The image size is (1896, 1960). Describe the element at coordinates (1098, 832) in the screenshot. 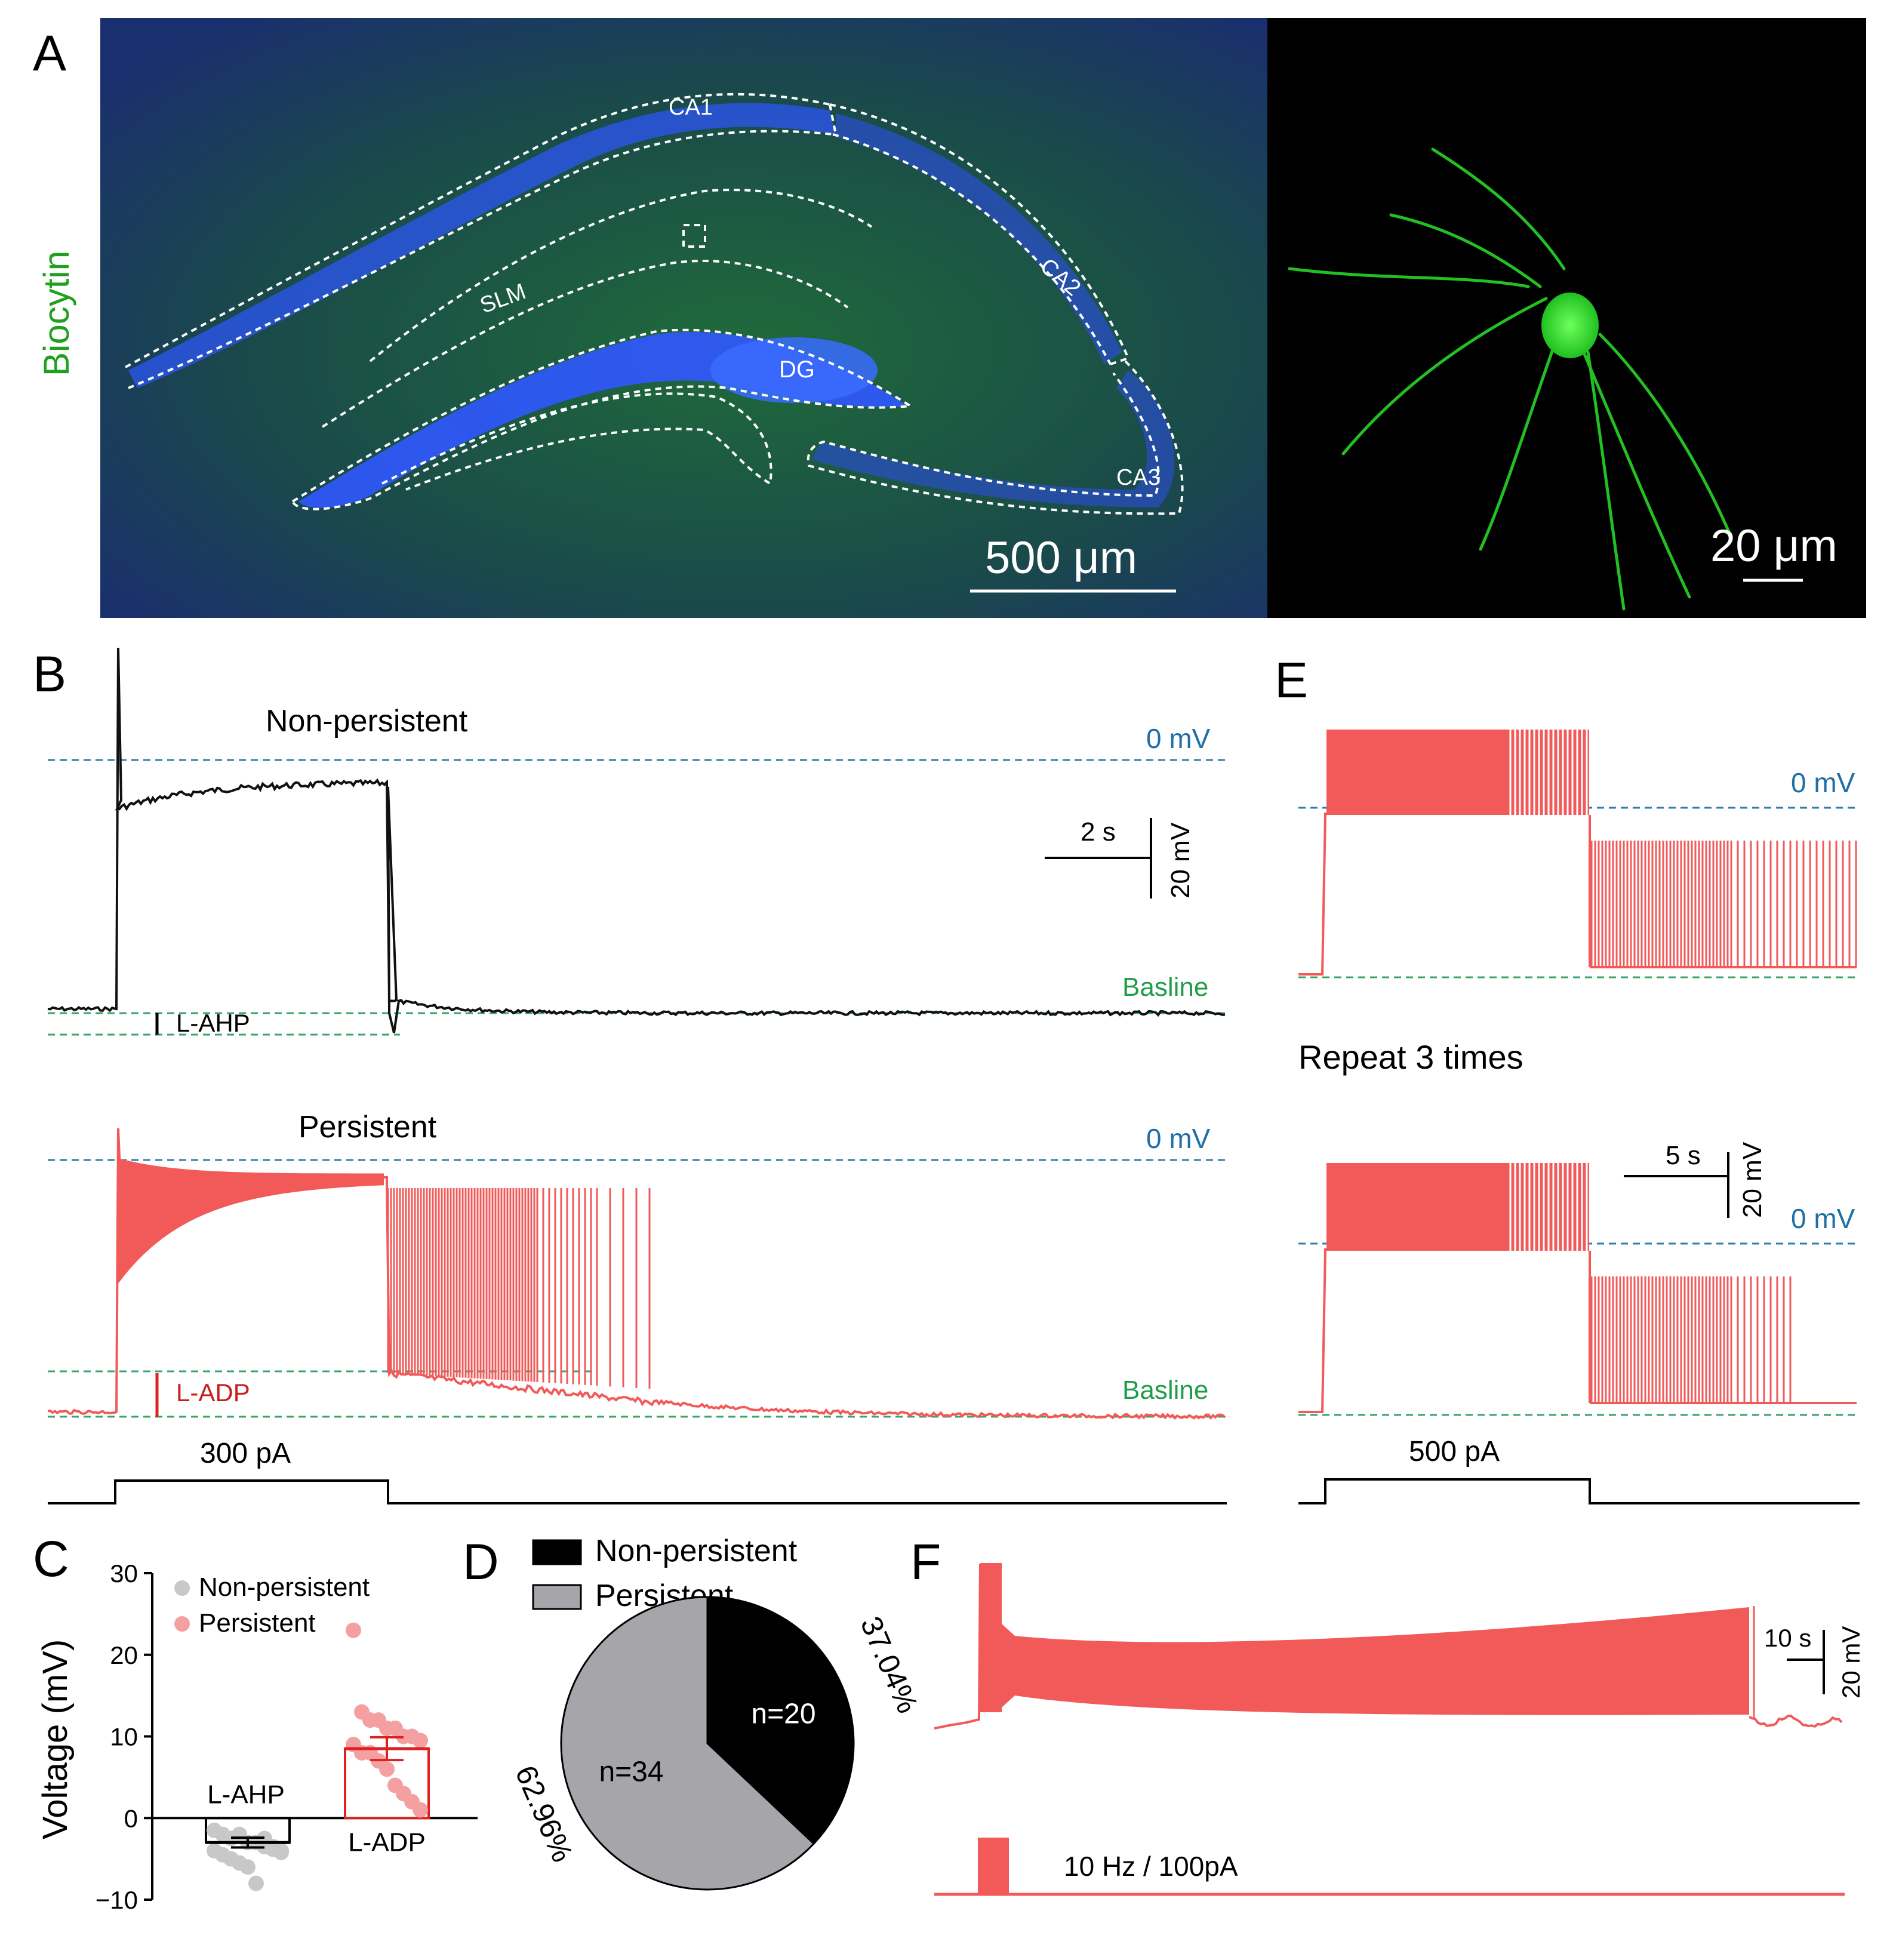

I see `scale-time-b: 2 s` at that location.